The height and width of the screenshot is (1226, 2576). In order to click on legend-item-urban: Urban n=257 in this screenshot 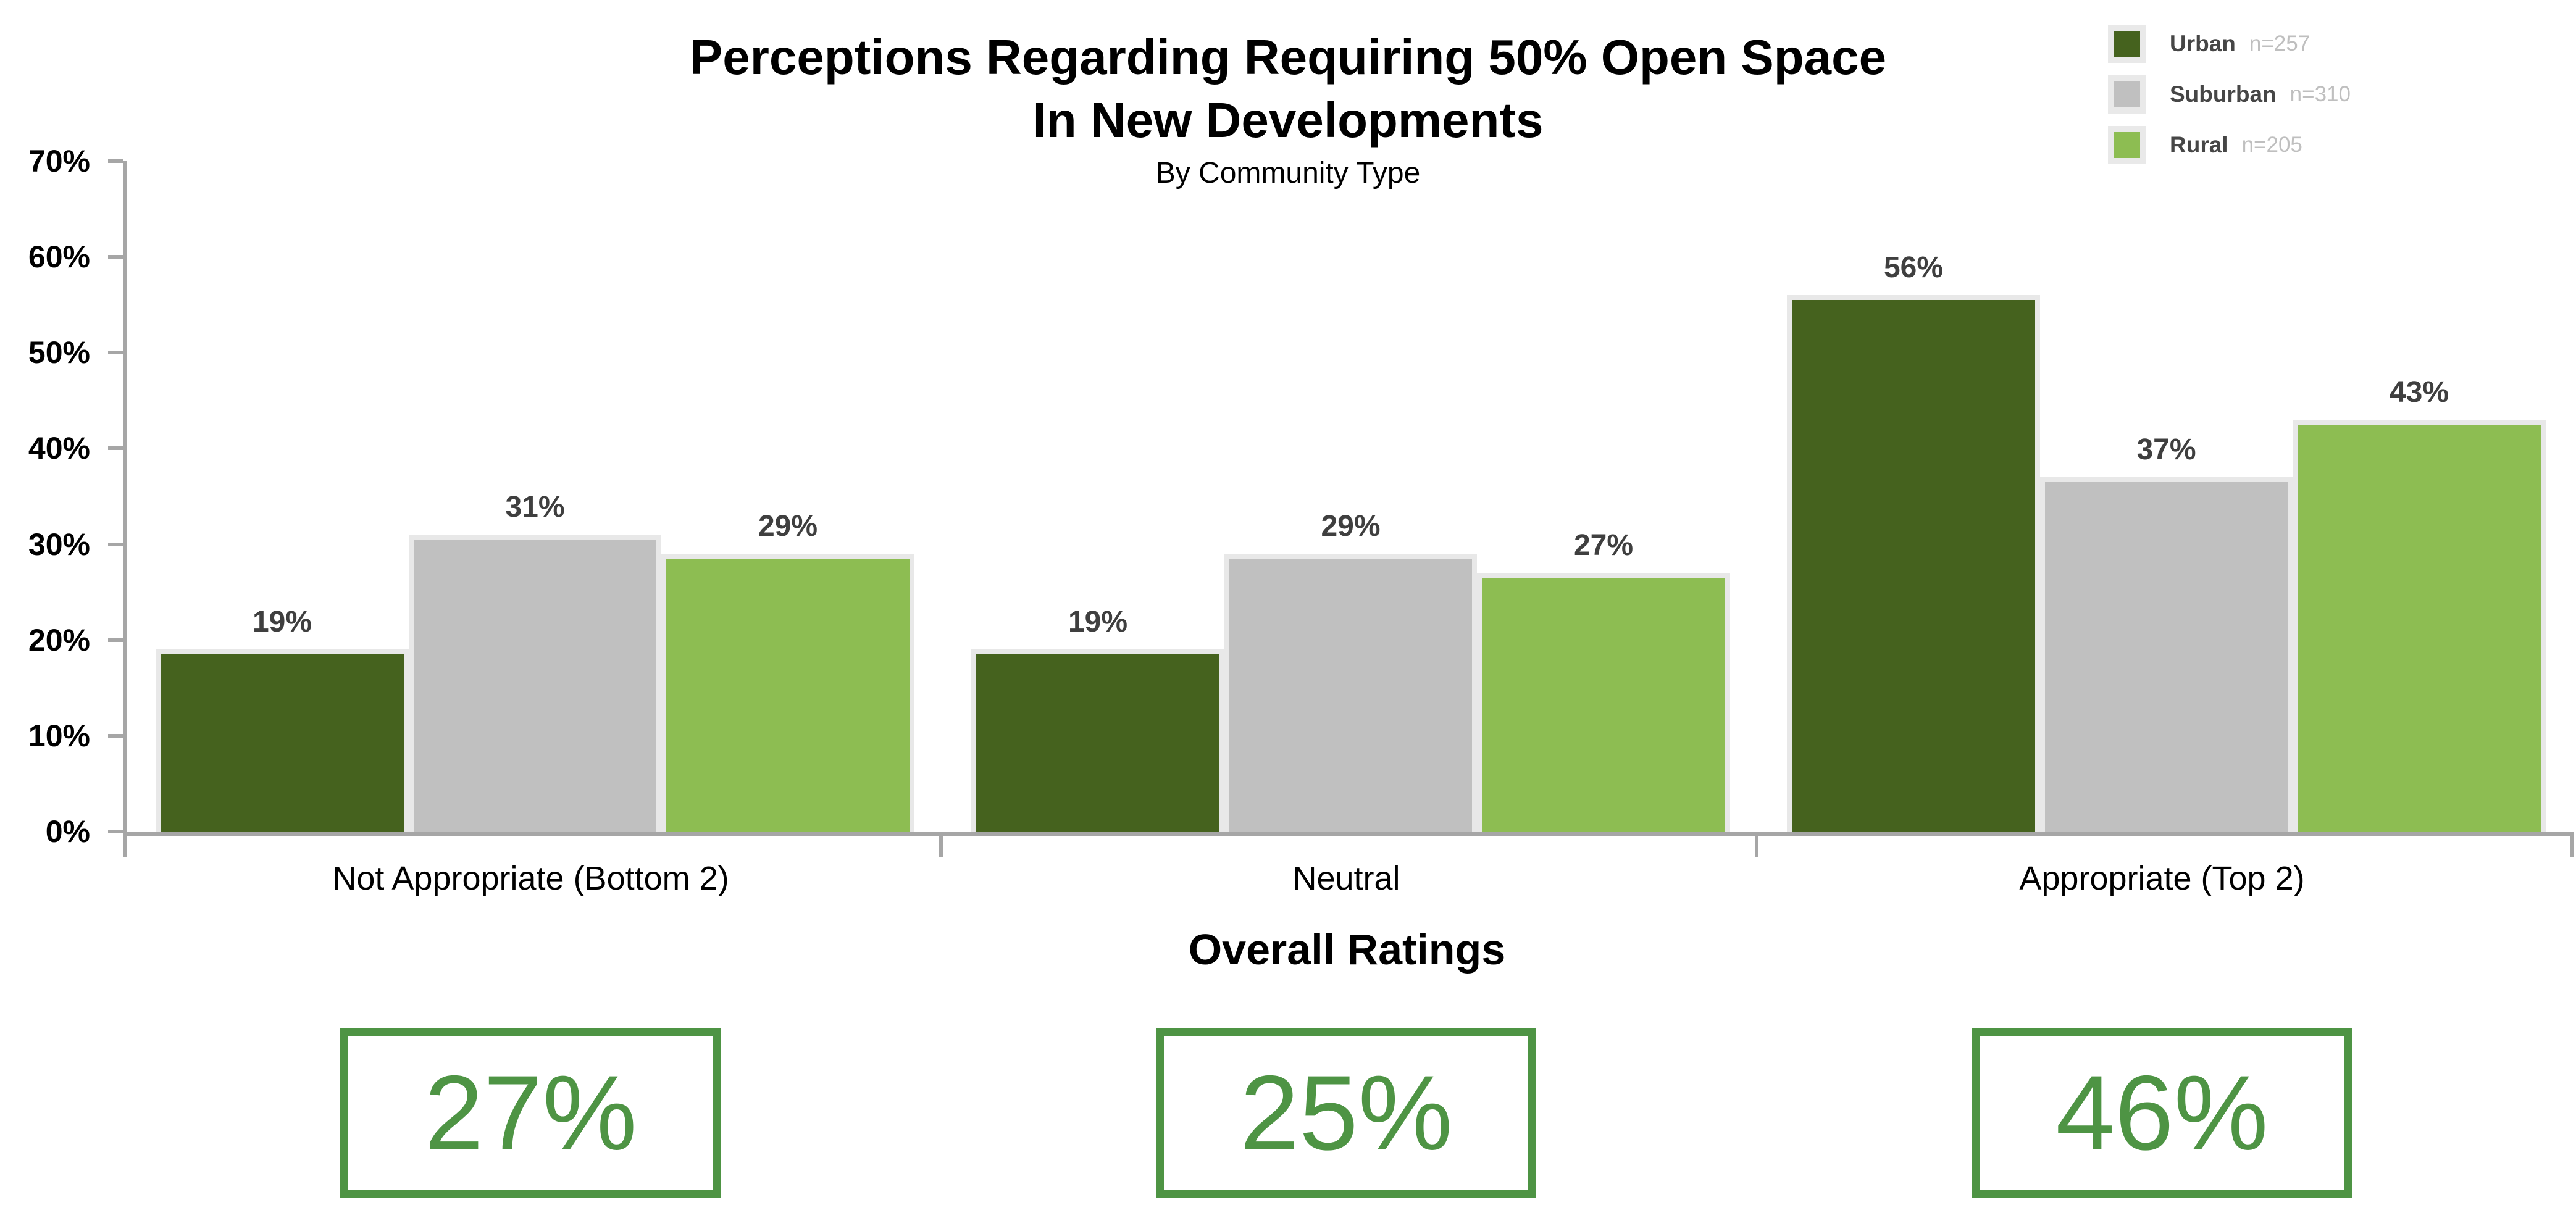, I will do `click(2230, 44)`.